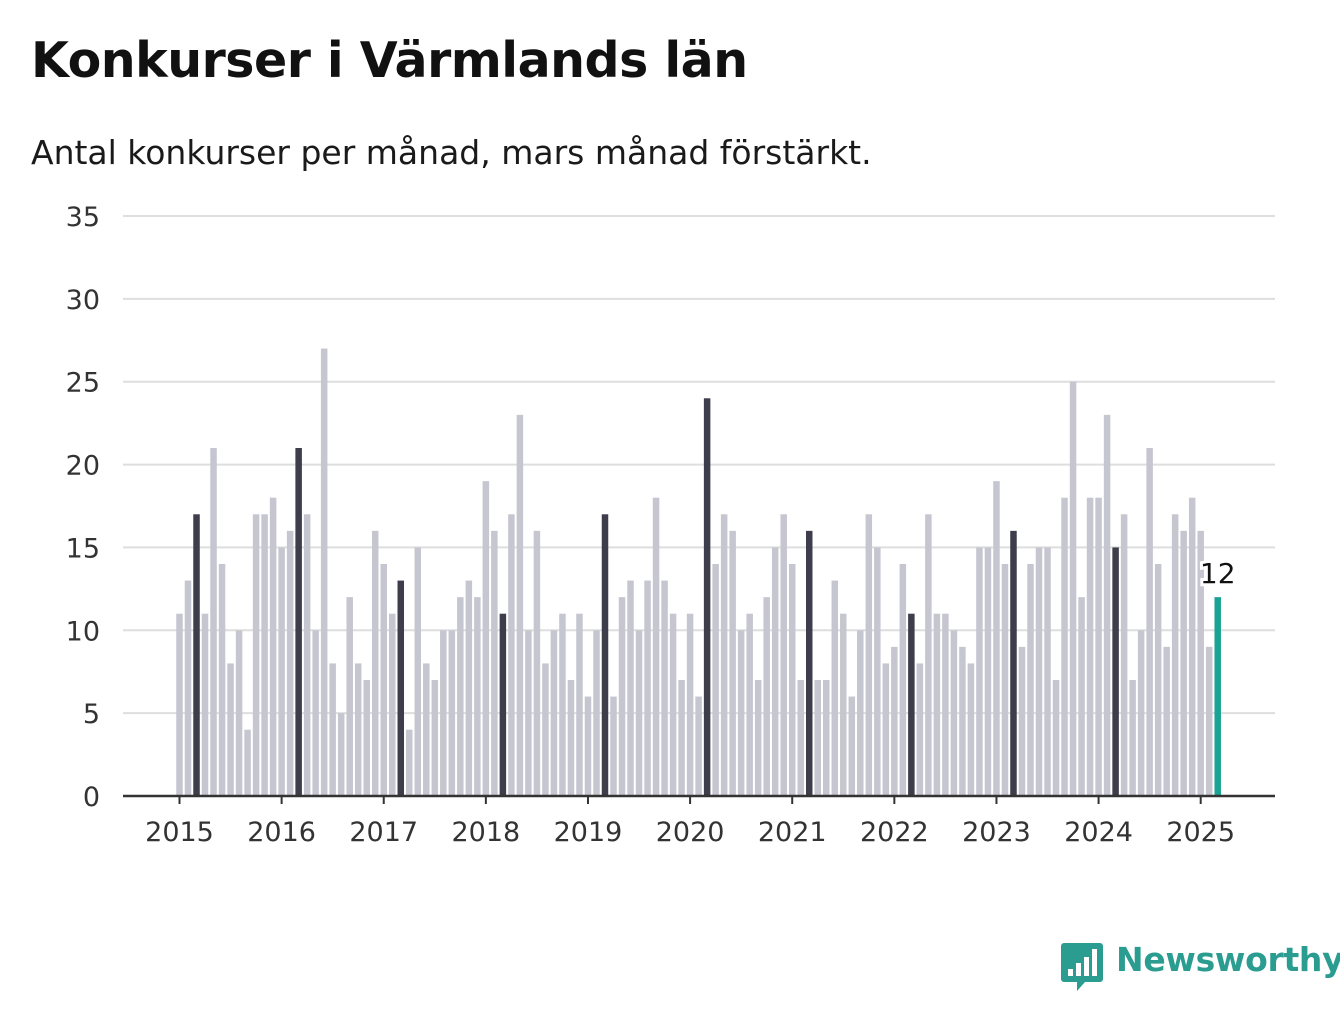 This screenshot has height=1020, width=1340. I want to click on x-tick-label: 2024, so click(1098, 832).